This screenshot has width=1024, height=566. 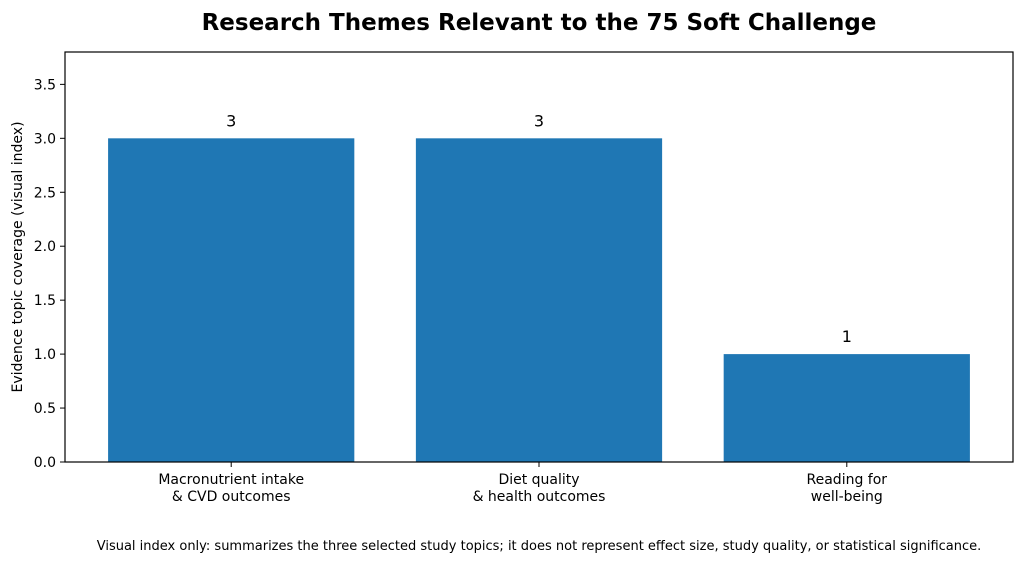 I want to click on y-tick-label-1: 0.5, so click(x=45, y=409).